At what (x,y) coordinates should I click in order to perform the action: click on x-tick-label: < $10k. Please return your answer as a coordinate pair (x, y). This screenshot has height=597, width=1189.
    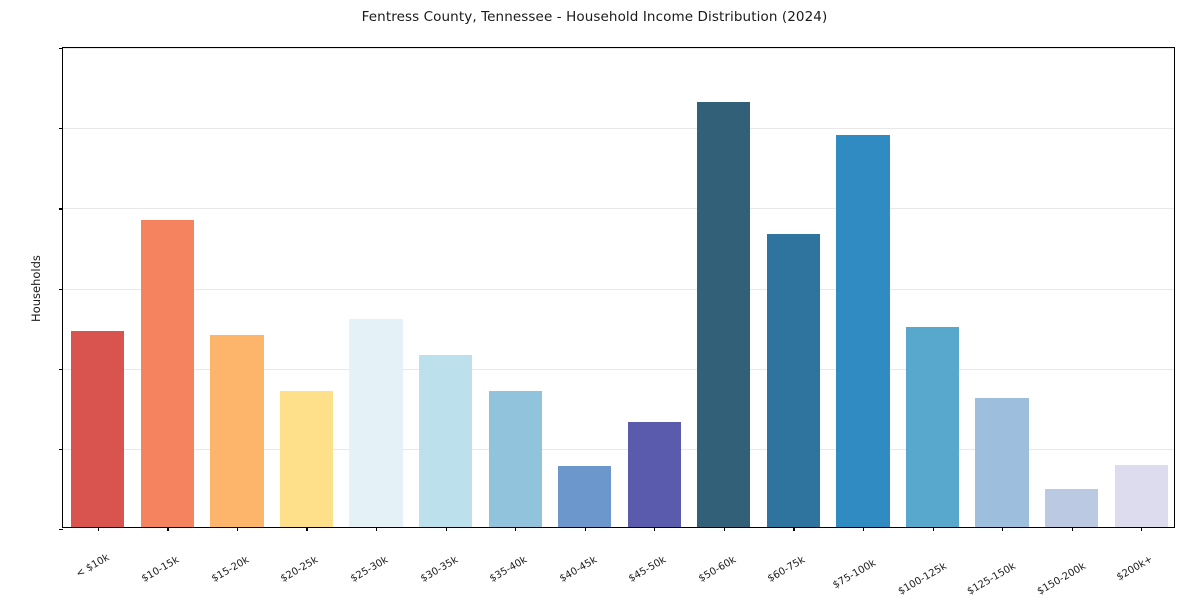
    Looking at the image, I should click on (108, 557).